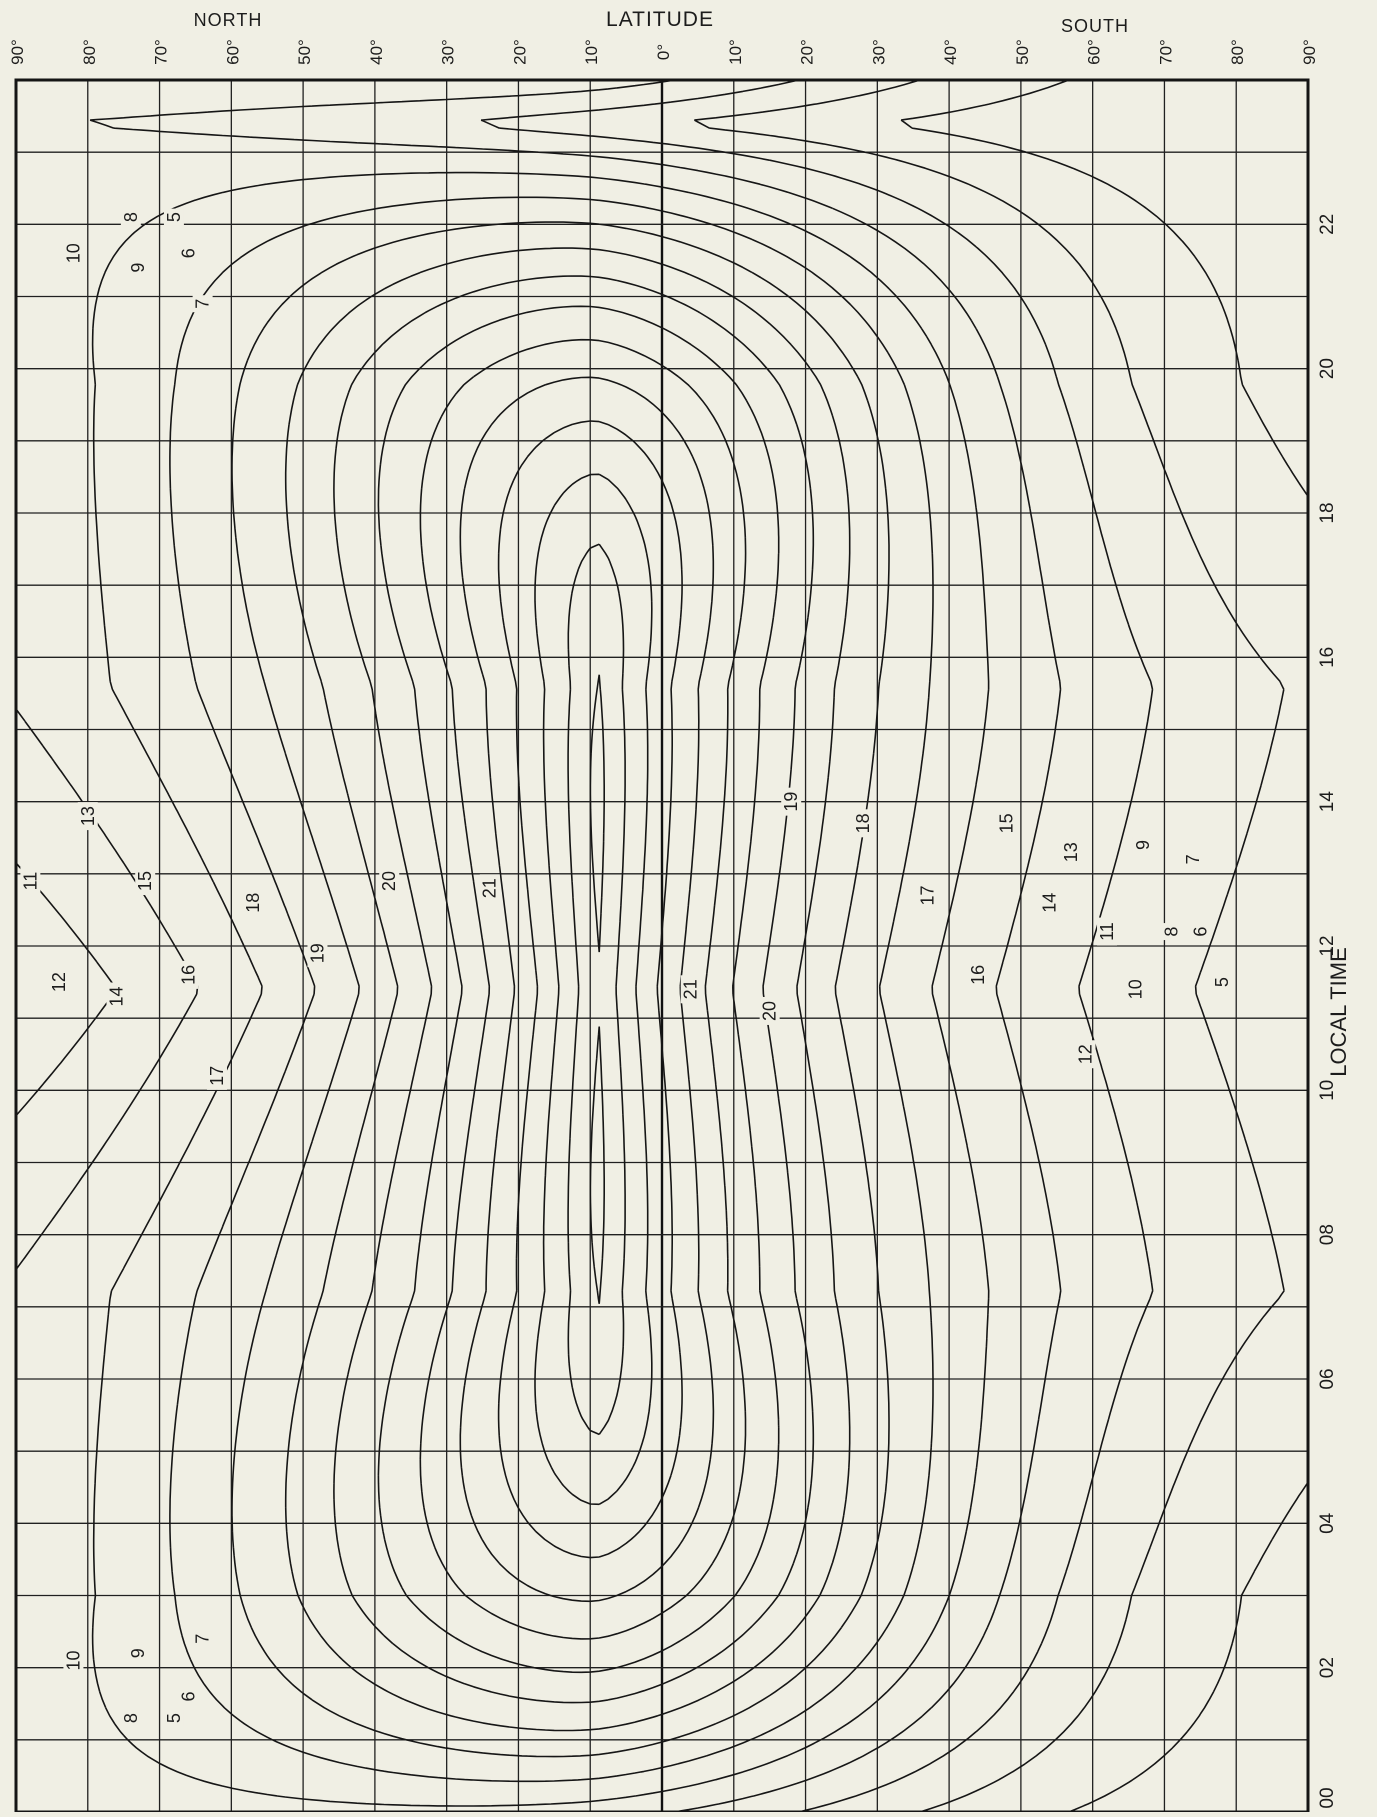 The width and height of the screenshot is (1377, 1817). Describe the element at coordinates (1327, 657) in the screenshot. I see `time-tick-label: 16` at that location.